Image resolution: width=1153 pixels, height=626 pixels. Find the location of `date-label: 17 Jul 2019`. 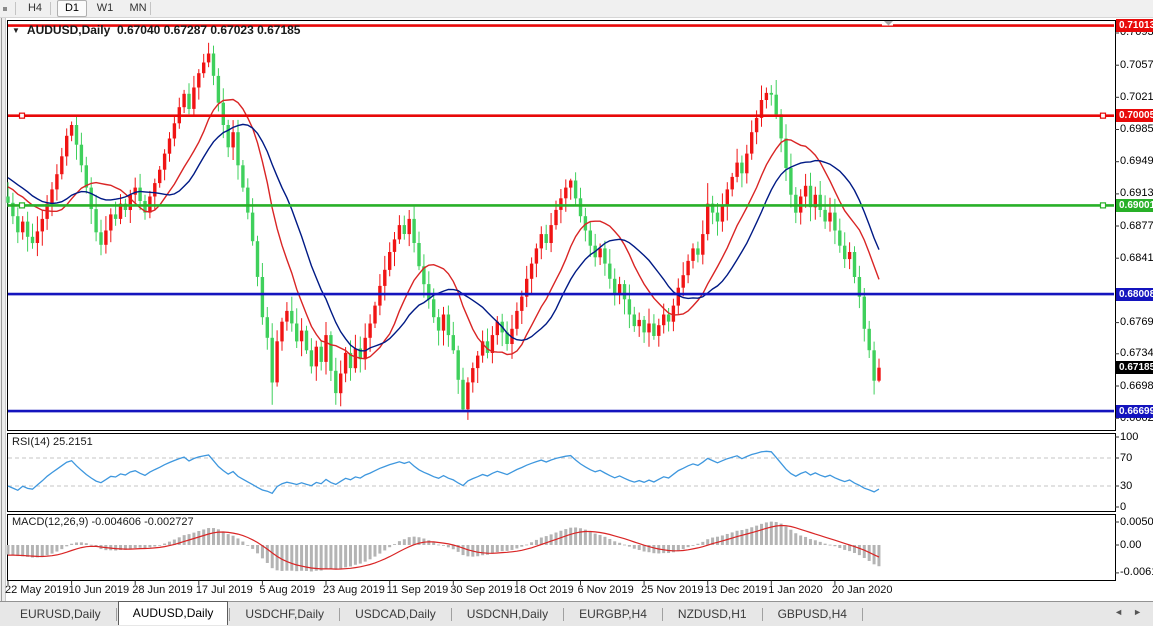

date-label: 17 Jul 2019 is located at coordinates (224, 590).